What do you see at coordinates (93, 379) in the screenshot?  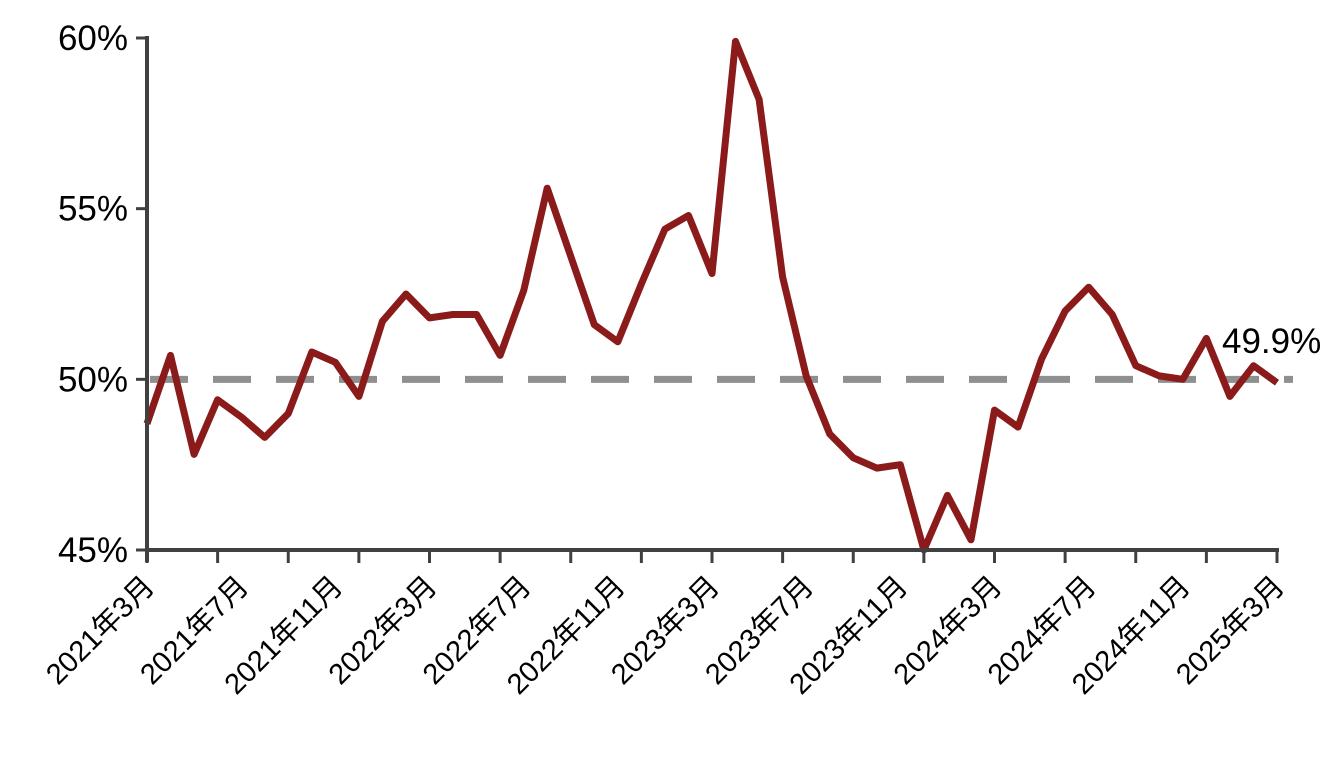 I see `y-axis-label: 50%` at bounding box center [93, 379].